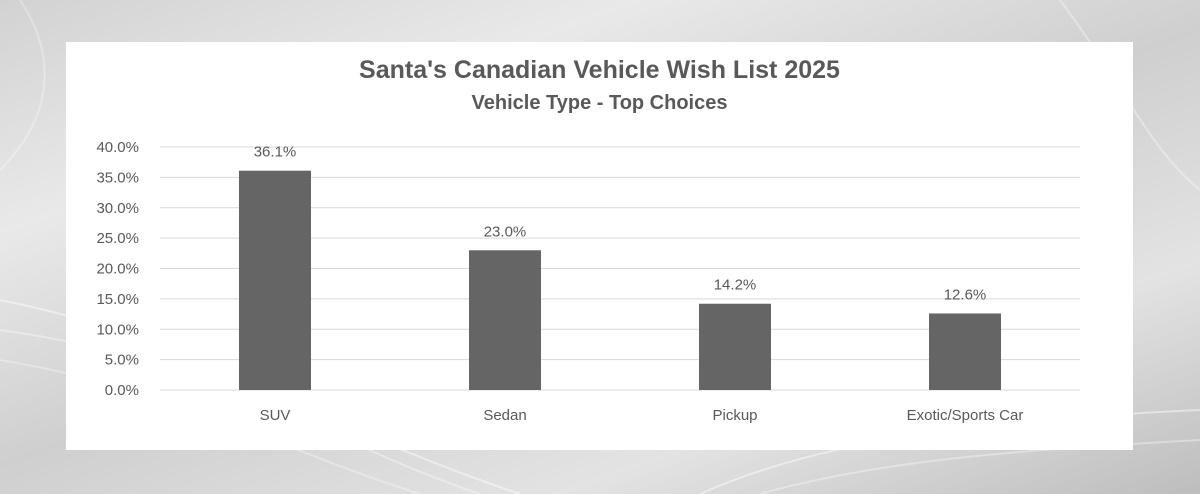 This screenshot has height=494, width=1200. Describe the element at coordinates (117, 269) in the screenshot. I see `y-tick-label: 20.0%` at that location.